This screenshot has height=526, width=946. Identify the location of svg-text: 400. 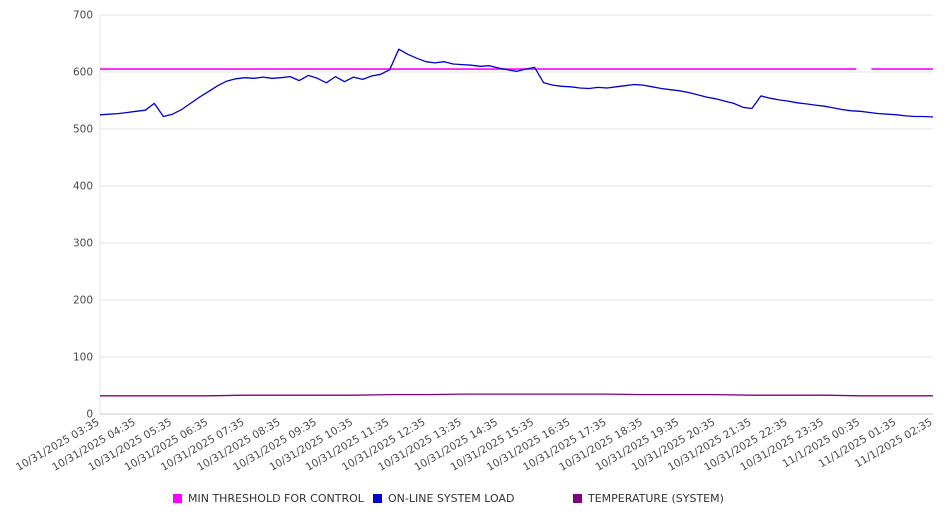
(83, 187).